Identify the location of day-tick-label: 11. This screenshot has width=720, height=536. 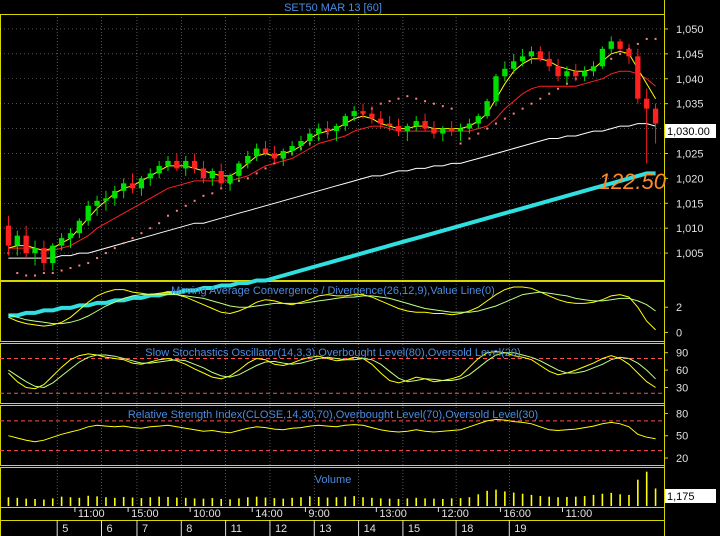
(236, 529).